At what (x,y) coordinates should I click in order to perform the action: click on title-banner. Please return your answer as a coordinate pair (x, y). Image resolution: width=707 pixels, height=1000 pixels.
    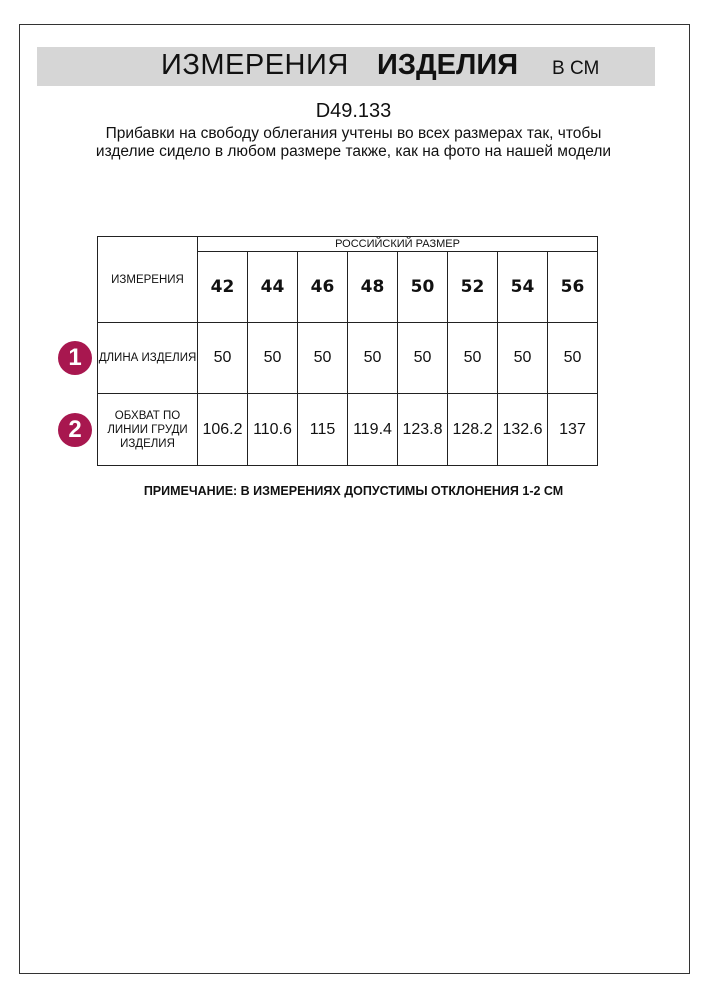
    Looking at the image, I should click on (346, 66).